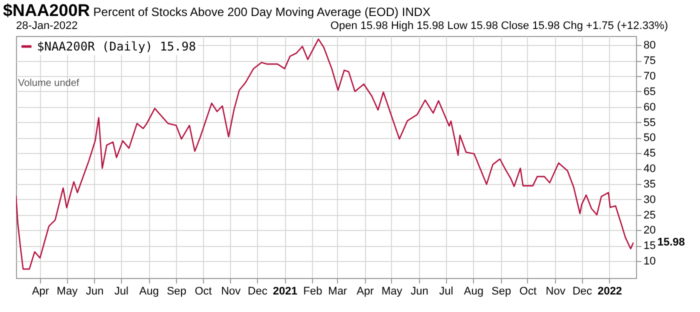 This screenshot has height=312, width=700. Describe the element at coordinates (650, 92) in the screenshot. I see `y-tick-label: 65` at that location.